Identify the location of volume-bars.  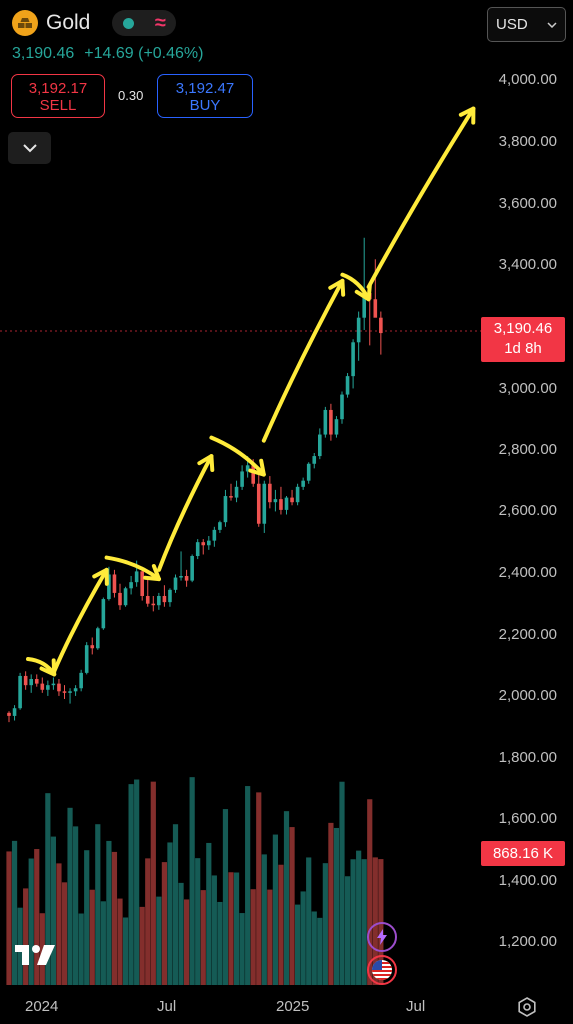
(195, 881).